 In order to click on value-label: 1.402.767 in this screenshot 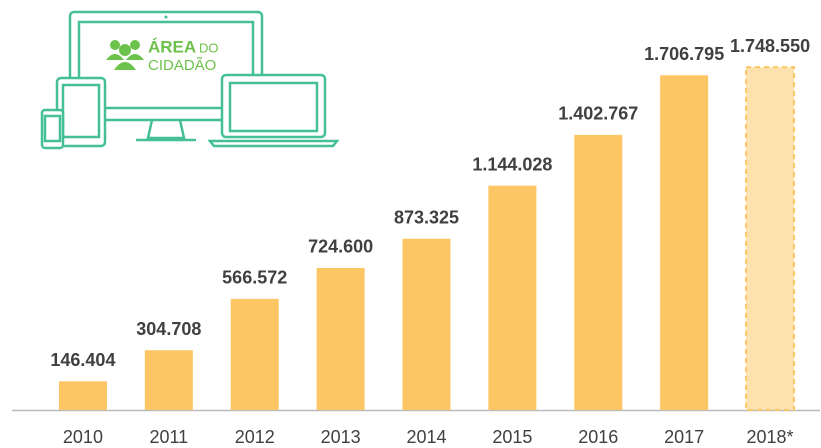, I will do `click(598, 114)`.